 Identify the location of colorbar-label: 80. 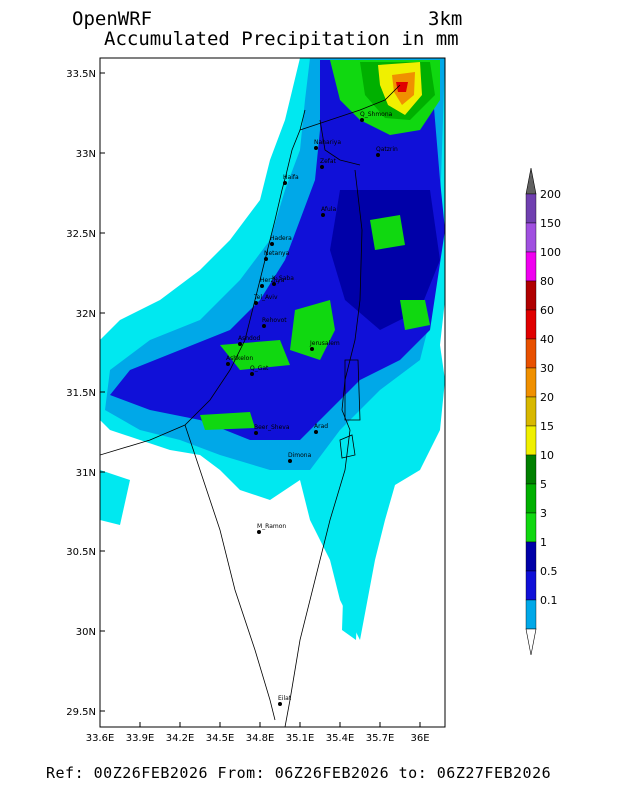
(547, 281).